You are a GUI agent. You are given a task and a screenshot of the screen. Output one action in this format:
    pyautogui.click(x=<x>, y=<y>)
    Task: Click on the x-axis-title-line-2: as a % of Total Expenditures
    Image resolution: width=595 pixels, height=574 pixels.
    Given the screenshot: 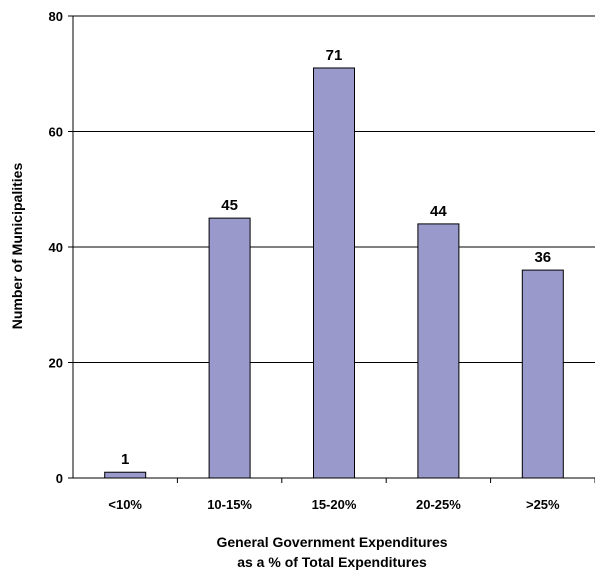 What is the action you would take?
    pyautogui.click(x=332, y=562)
    